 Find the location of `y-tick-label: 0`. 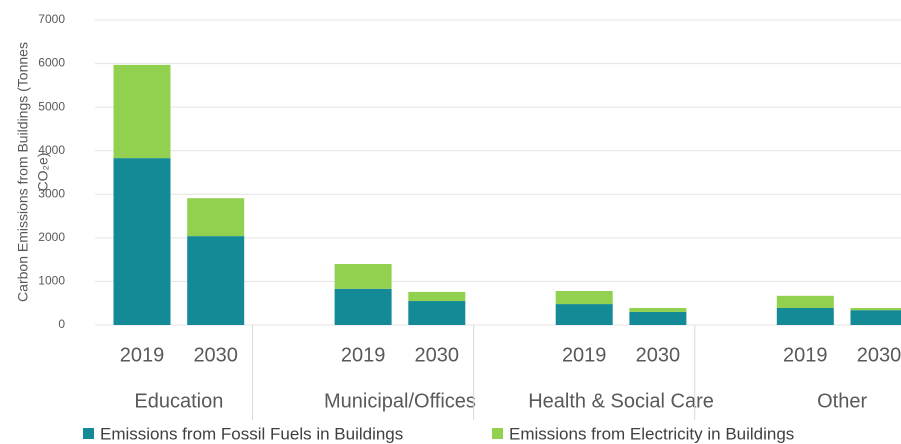

y-tick-label: 0 is located at coordinates (61, 324).